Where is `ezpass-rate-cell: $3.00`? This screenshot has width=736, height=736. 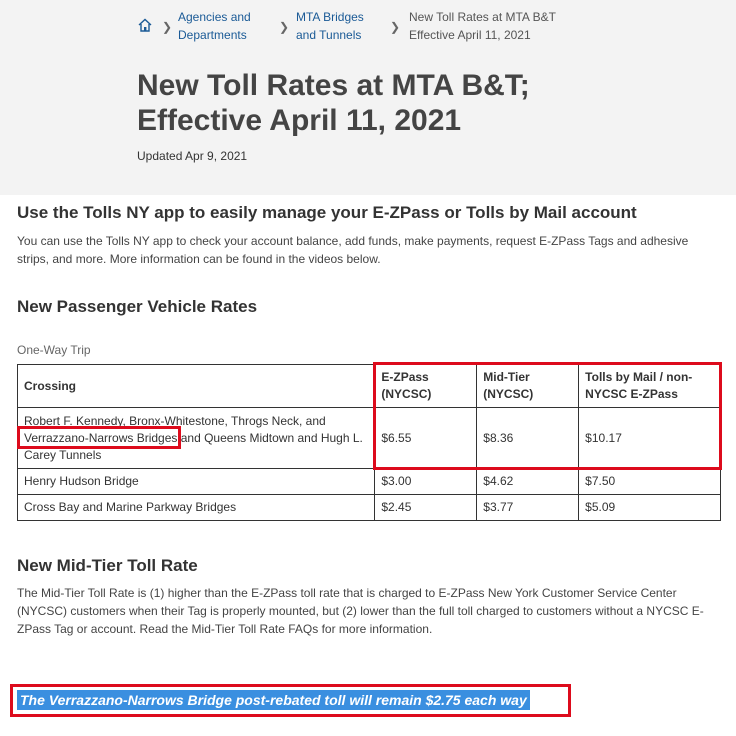 ezpass-rate-cell: $3.00 is located at coordinates (426, 481).